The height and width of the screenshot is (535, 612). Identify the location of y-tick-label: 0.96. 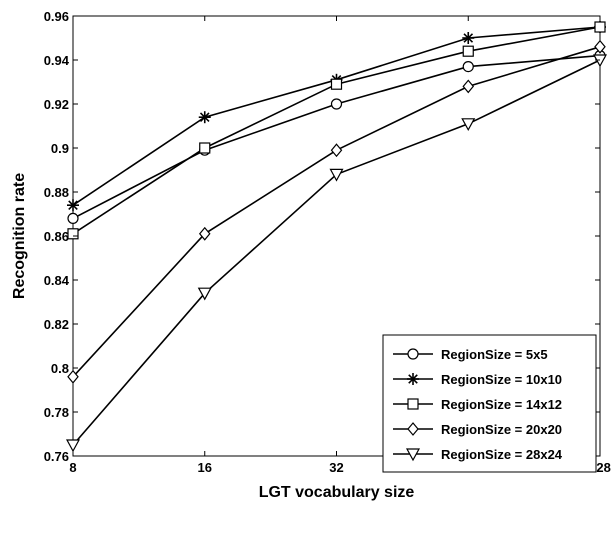
(56, 16).